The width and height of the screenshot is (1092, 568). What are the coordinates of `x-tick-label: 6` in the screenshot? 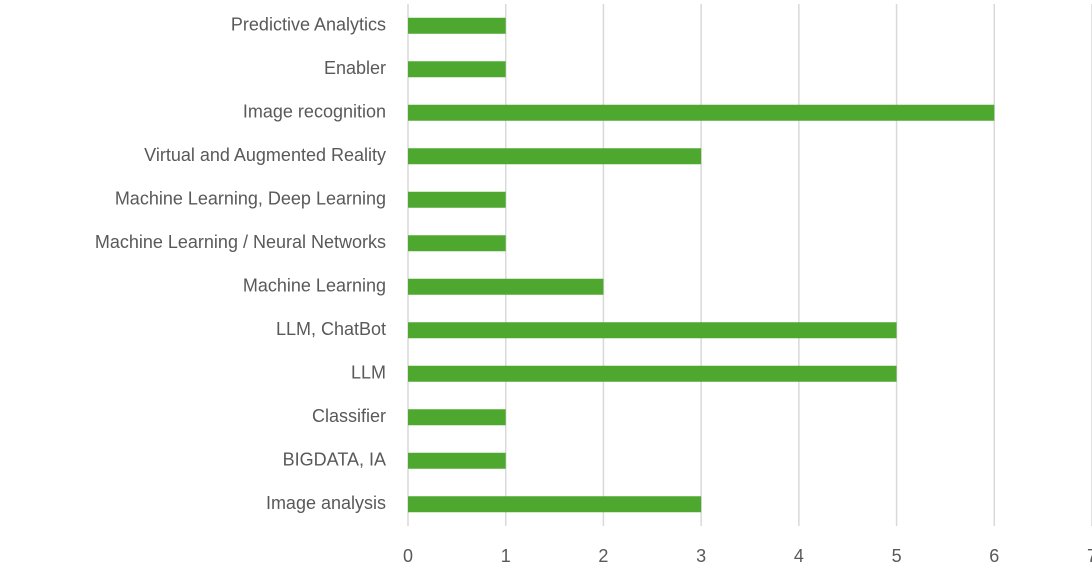 It's located at (994, 556).